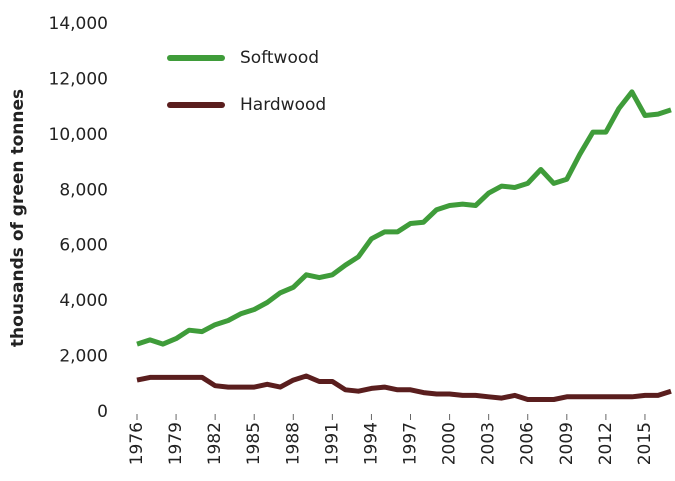  I want to click on y-axis-label: thousands of green tonnes, so click(18, 218).